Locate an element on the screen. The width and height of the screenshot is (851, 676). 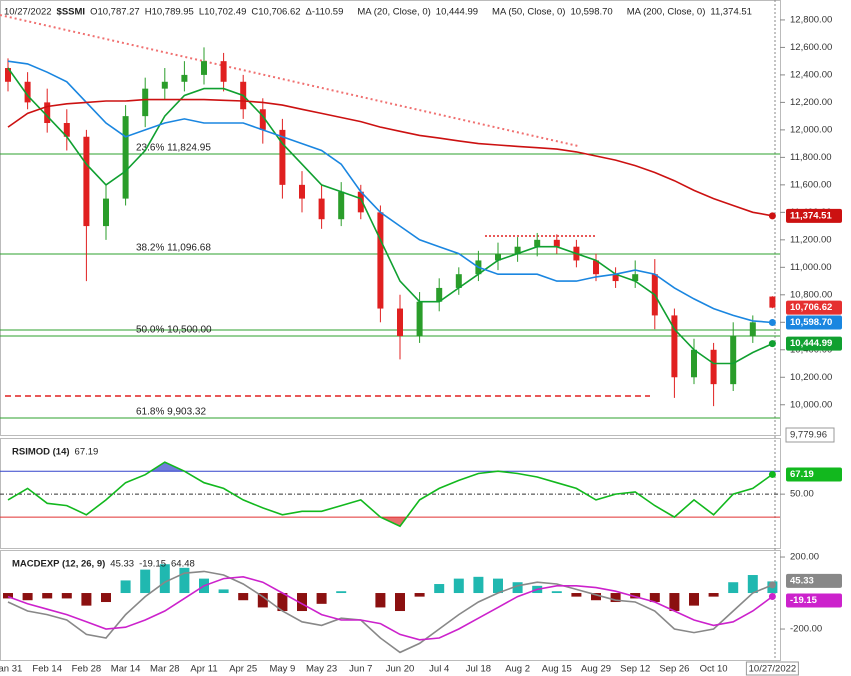
close-badge: 10,706.62 is located at coordinates (811, 307).